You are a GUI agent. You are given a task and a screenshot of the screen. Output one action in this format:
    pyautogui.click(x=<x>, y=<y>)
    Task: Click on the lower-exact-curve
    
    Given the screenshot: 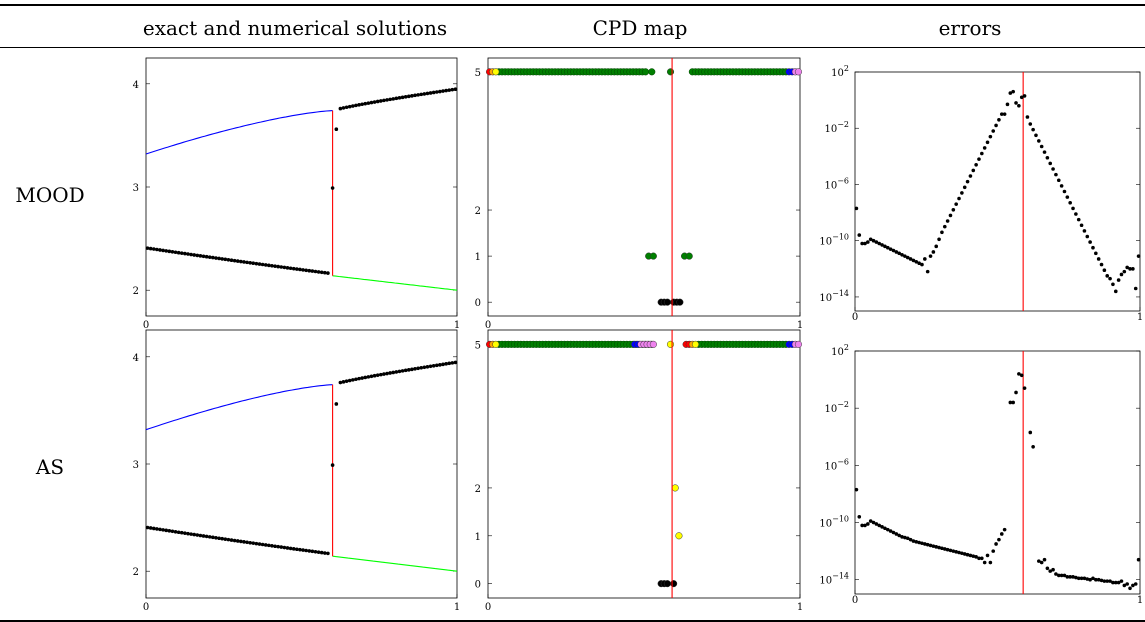 What is the action you would take?
    pyautogui.click(x=395, y=563)
    